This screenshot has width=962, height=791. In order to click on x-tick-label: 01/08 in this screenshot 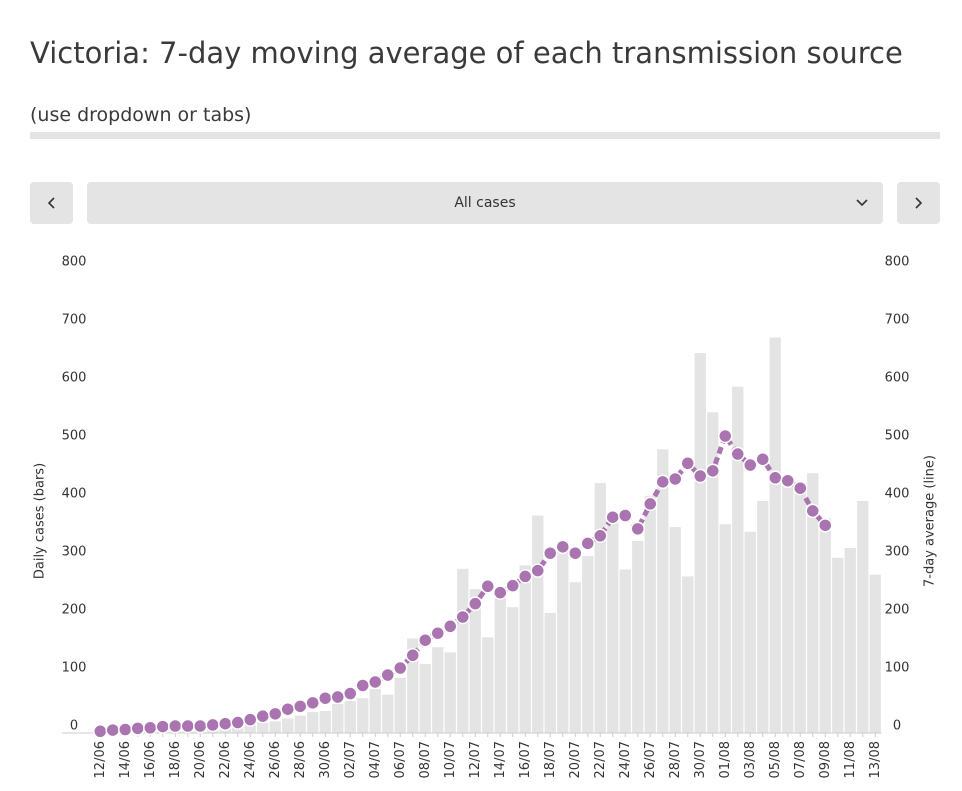, I will do `click(725, 759)`.